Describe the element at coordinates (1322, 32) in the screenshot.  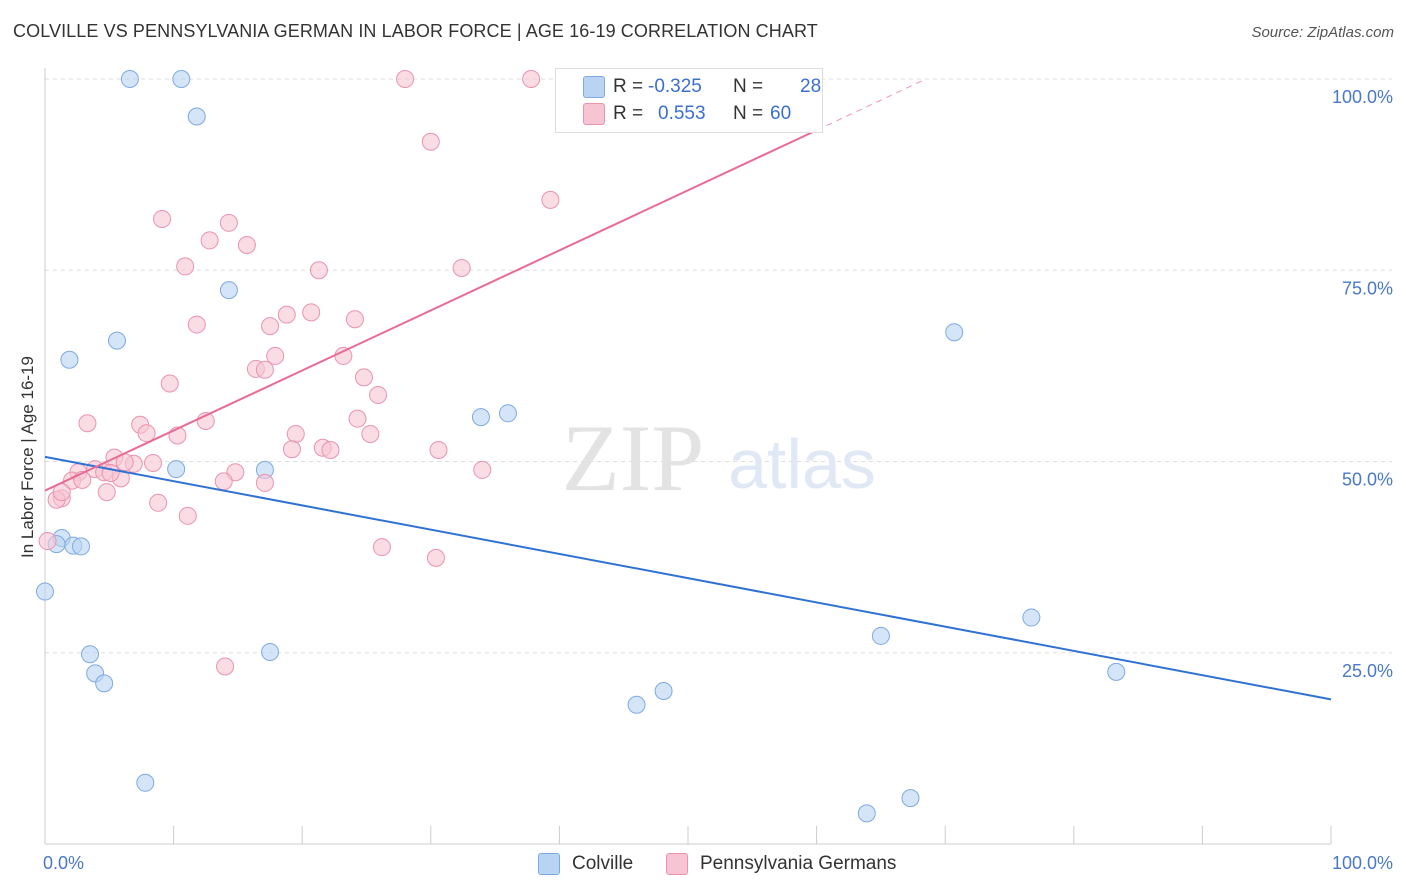
I see `source-label: Source: ZipAtlas.com` at that location.